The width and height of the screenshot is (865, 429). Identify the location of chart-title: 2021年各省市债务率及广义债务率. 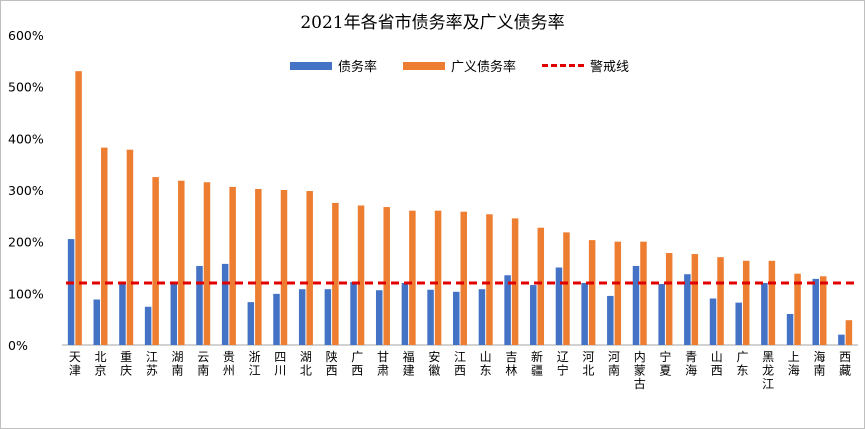
(432, 23).